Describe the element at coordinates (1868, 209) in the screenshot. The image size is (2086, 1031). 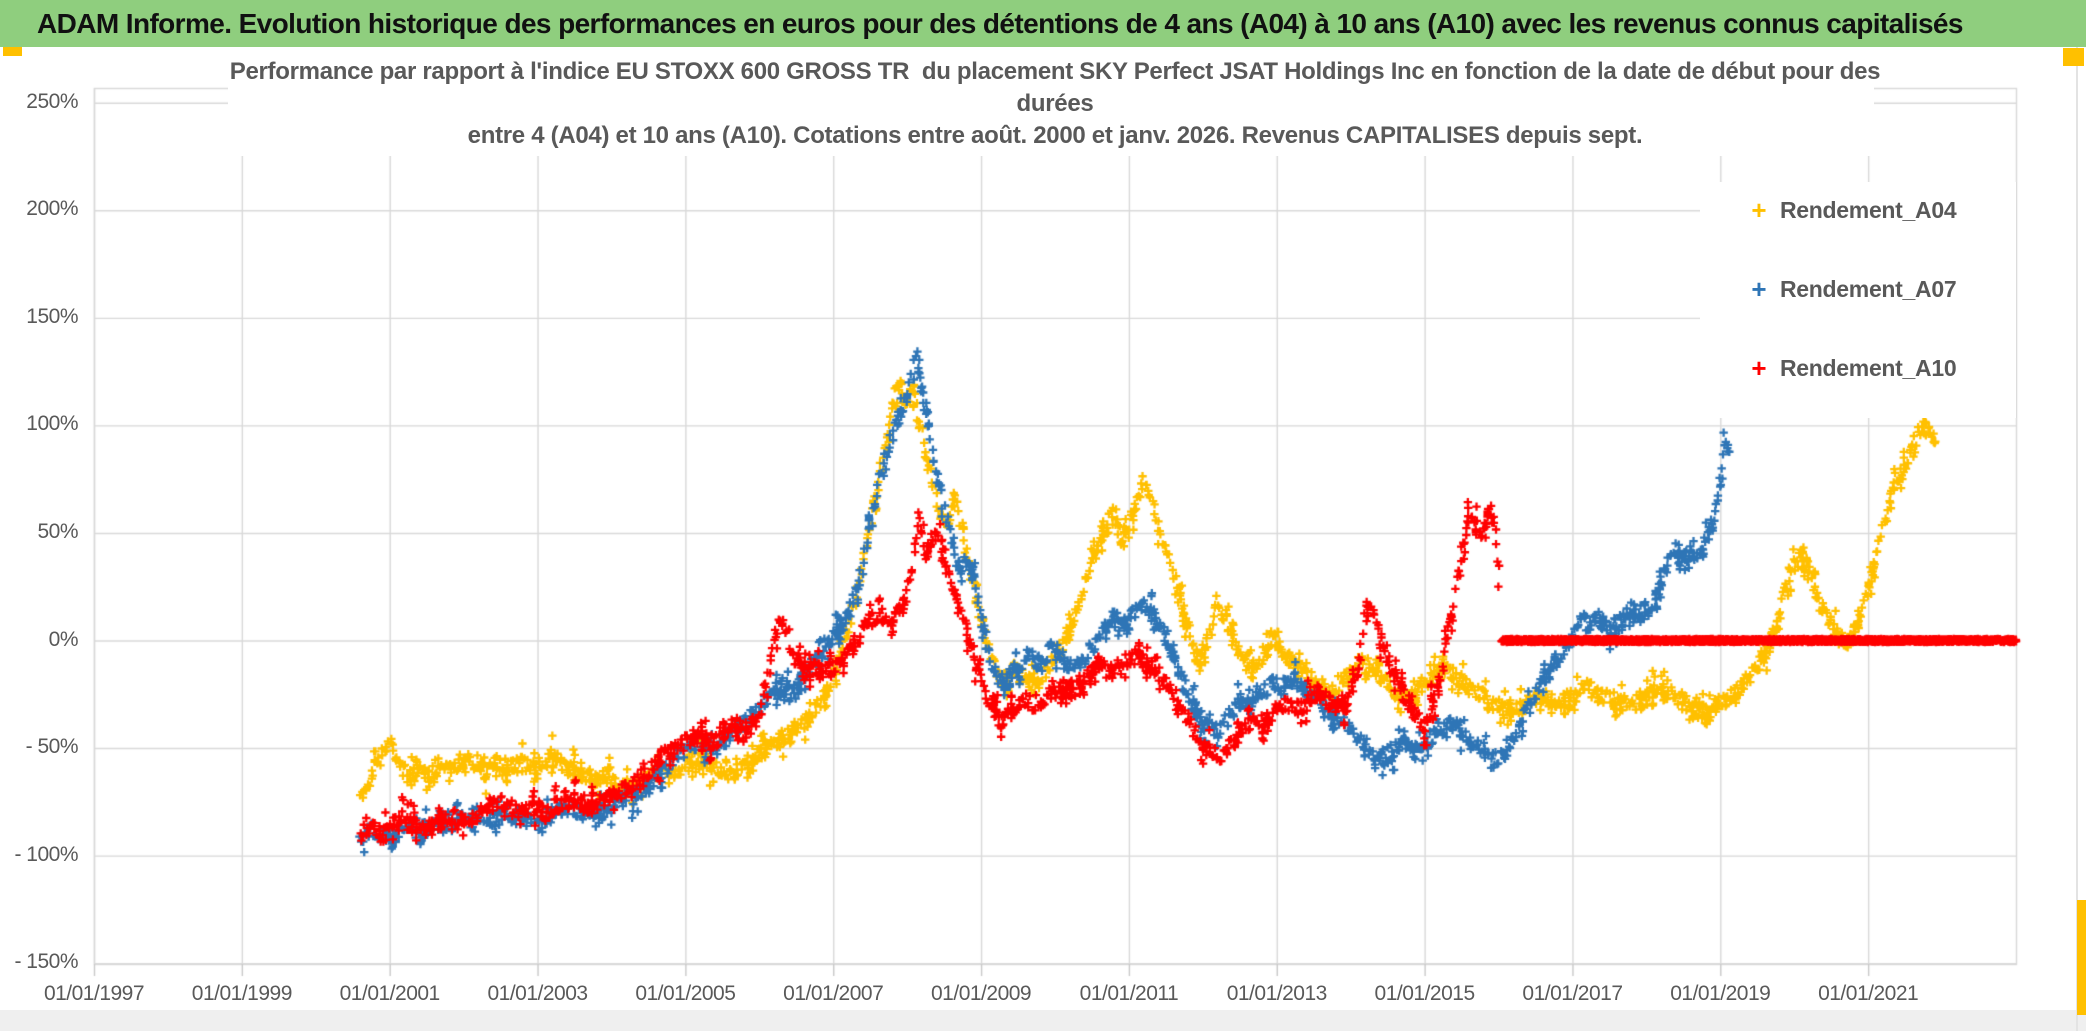
I see `legend-label: Rendement_A04` at that location.